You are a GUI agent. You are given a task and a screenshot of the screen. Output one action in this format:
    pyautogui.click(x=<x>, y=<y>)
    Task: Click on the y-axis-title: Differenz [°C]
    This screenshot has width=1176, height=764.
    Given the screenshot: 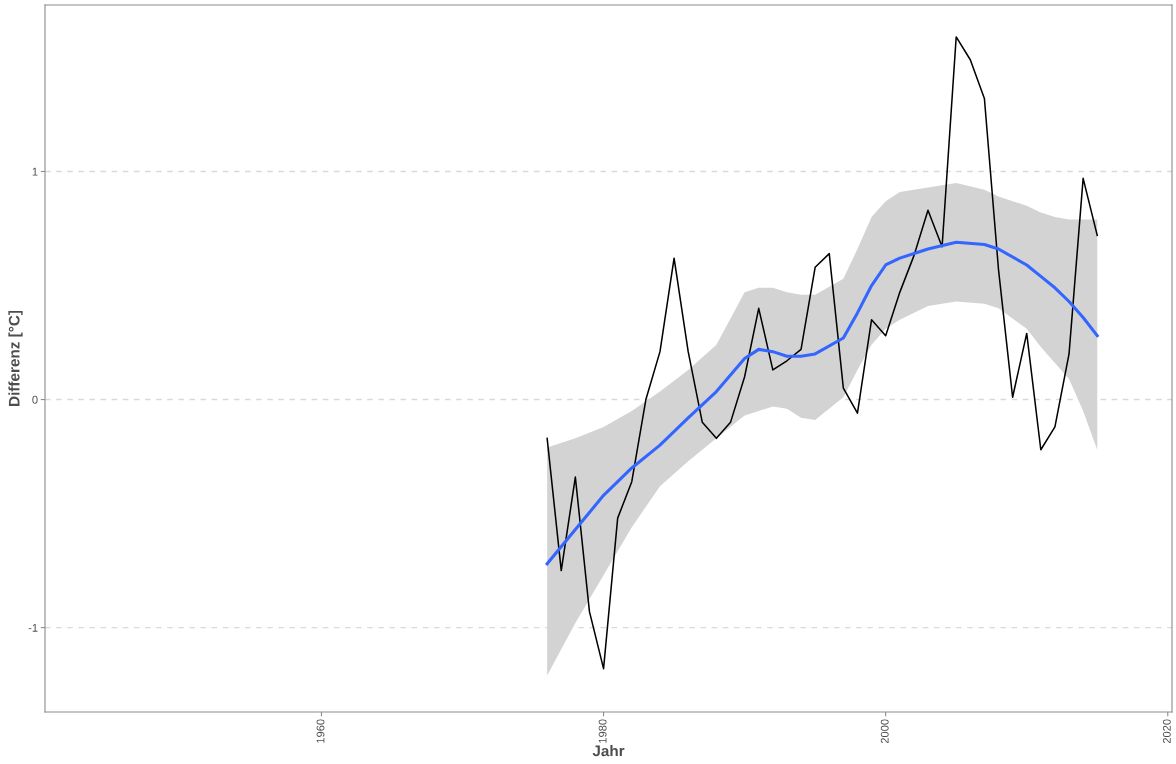 What is the action you would take?
    pyautogui.click(x=15, y=358)
    